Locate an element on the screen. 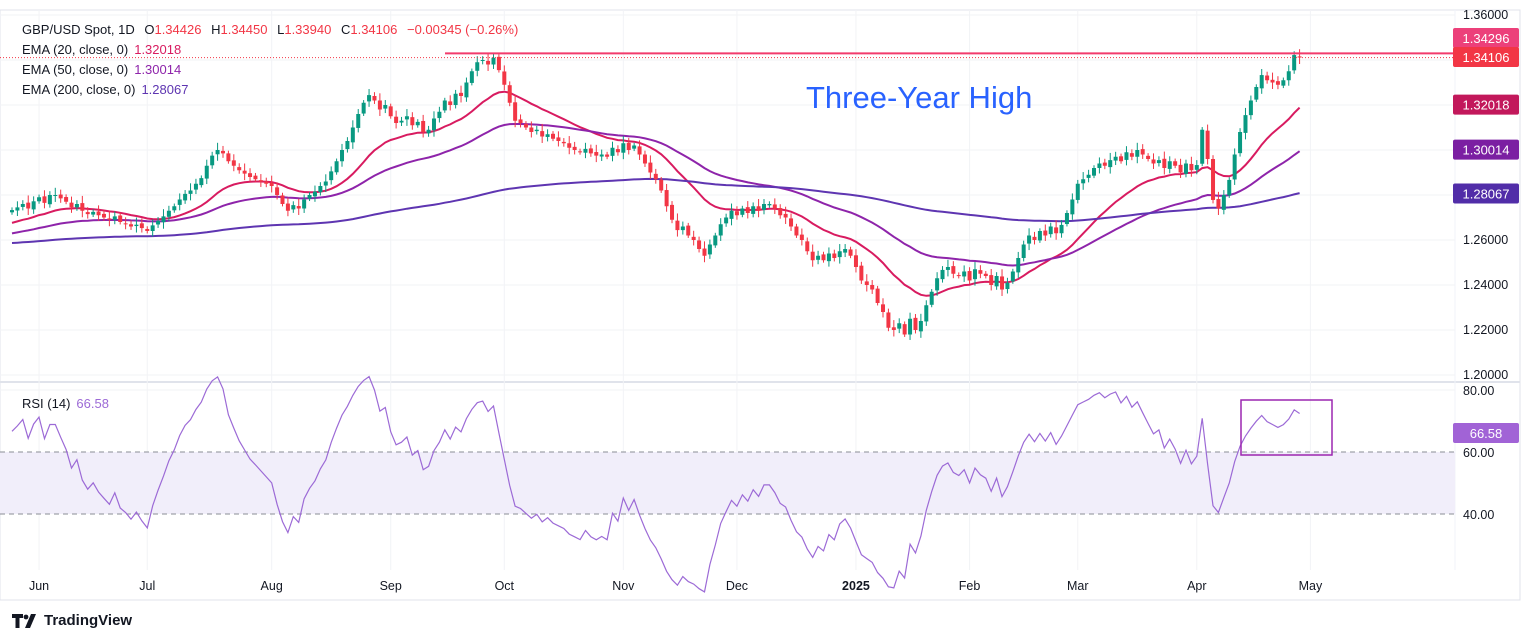 This screenshot has width=1536, height=642. rsi-label: RSI (14) is located at coordinates (46, 403).